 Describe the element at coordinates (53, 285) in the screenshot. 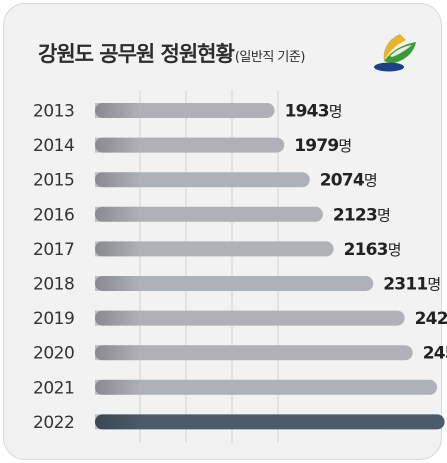

I see `year-label: 2018` at that location.